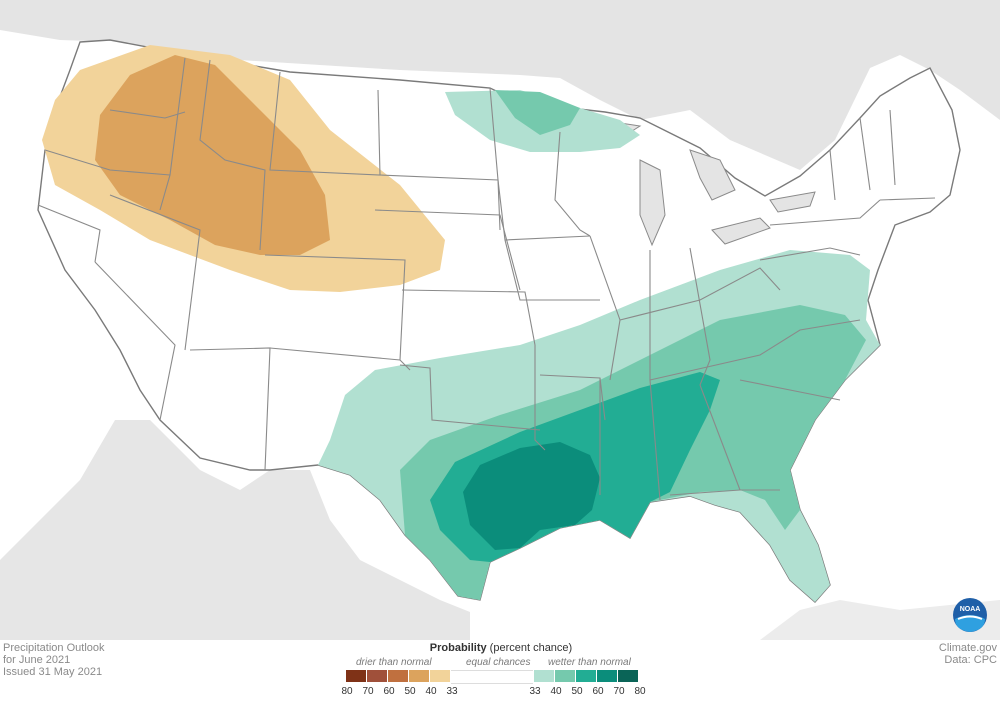  What do you see at coordinates (970, 609) in the screenshot?
I see `noaa-logo-text: NOAA` at bounding box center [970, 609].